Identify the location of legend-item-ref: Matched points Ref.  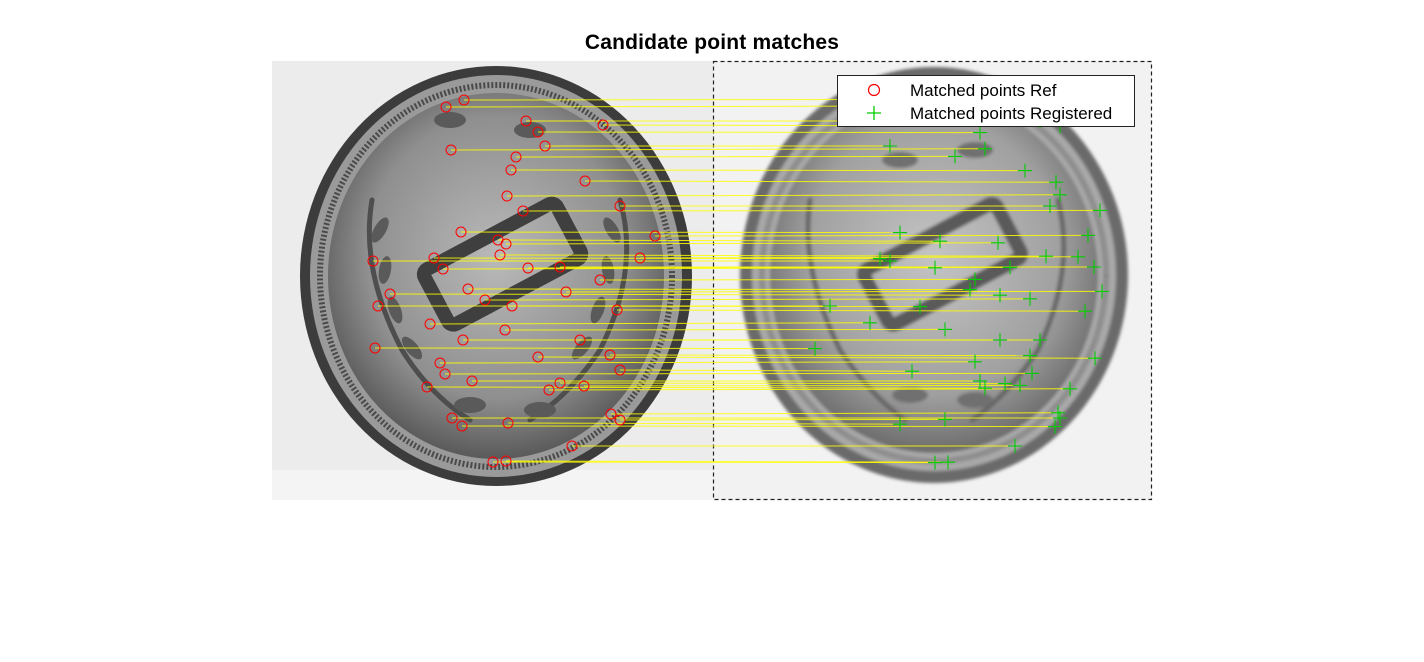
(986, 90).